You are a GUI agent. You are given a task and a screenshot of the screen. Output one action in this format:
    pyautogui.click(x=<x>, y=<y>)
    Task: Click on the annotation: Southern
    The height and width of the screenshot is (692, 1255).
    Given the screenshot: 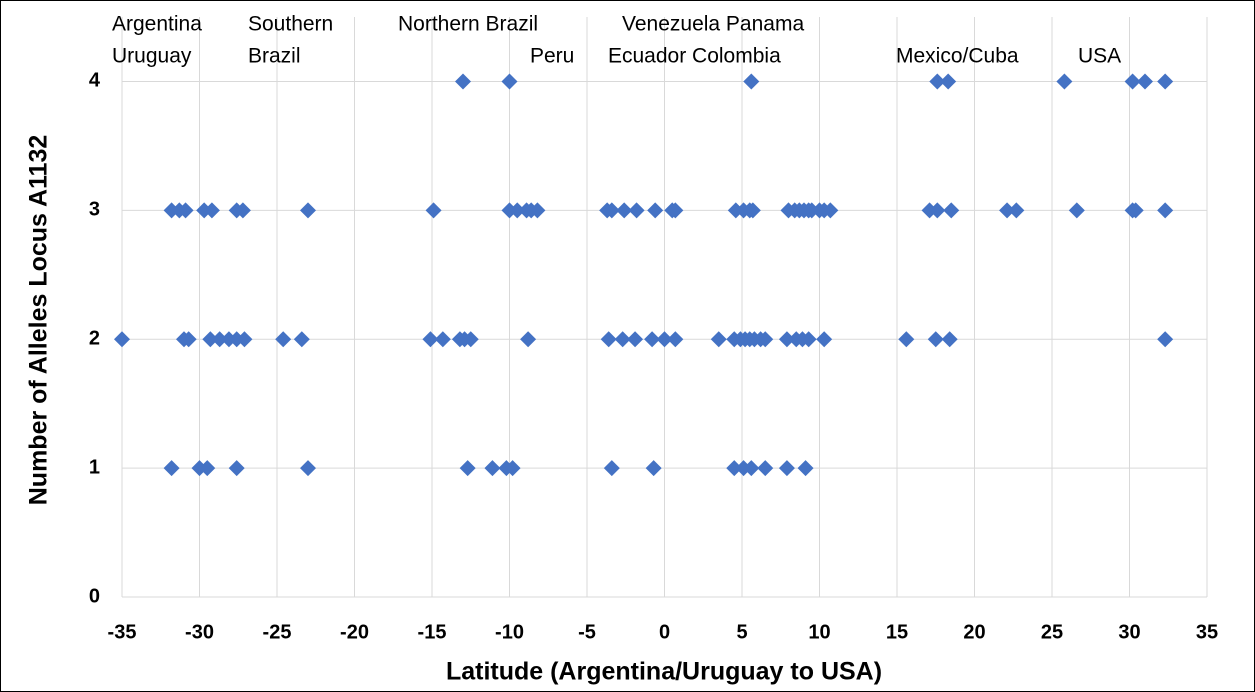 What is the action you would take?
    pyautogui.click(x=290, y=24)
    